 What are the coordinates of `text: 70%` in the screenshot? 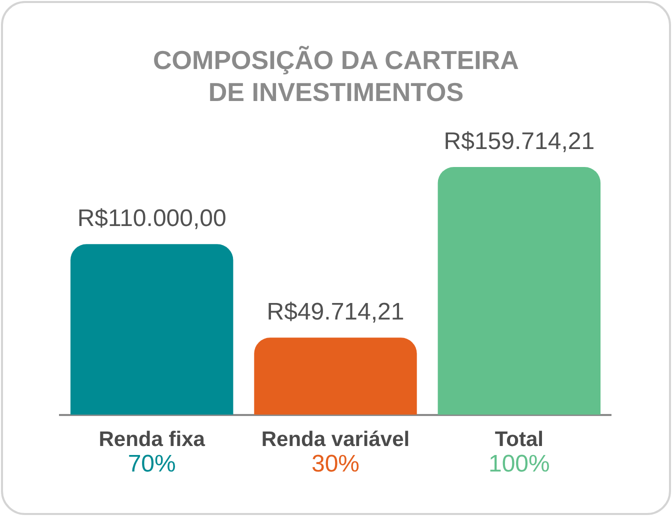 It's located at (152, 464).